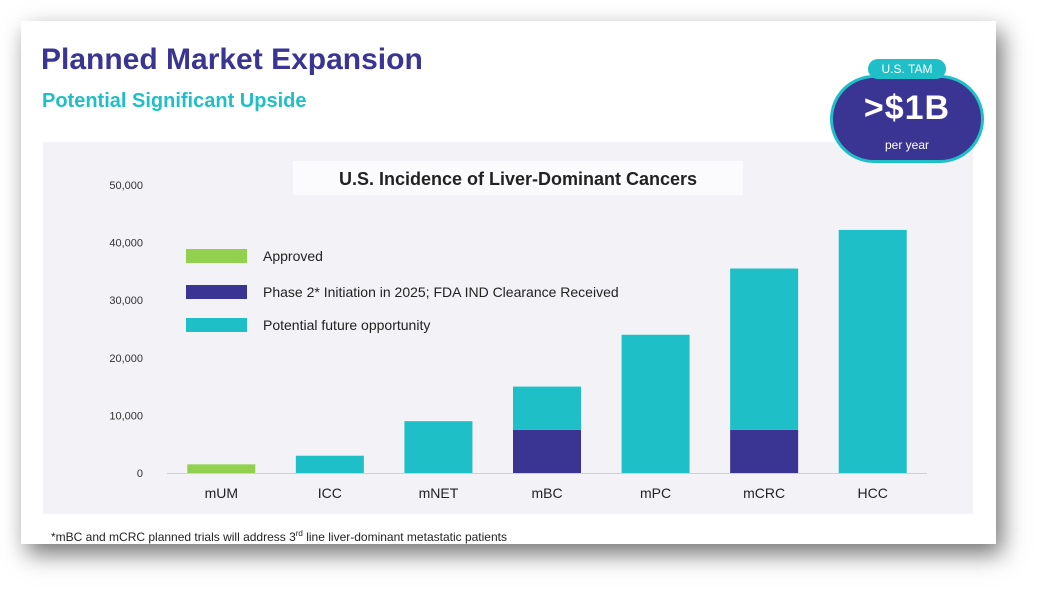  Describe the element at coordinates (126, 416) in the screenshot. I see `y-tick-label: 10,000` at that location.